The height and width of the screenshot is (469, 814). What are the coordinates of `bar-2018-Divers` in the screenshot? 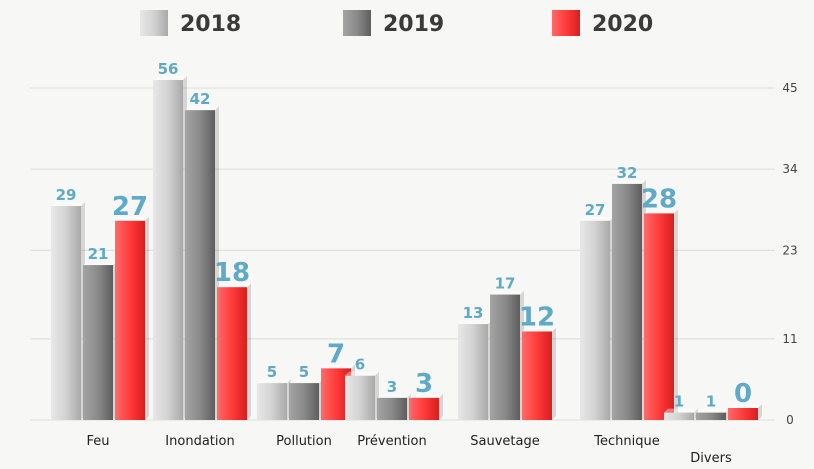 It's located at (679, 416).